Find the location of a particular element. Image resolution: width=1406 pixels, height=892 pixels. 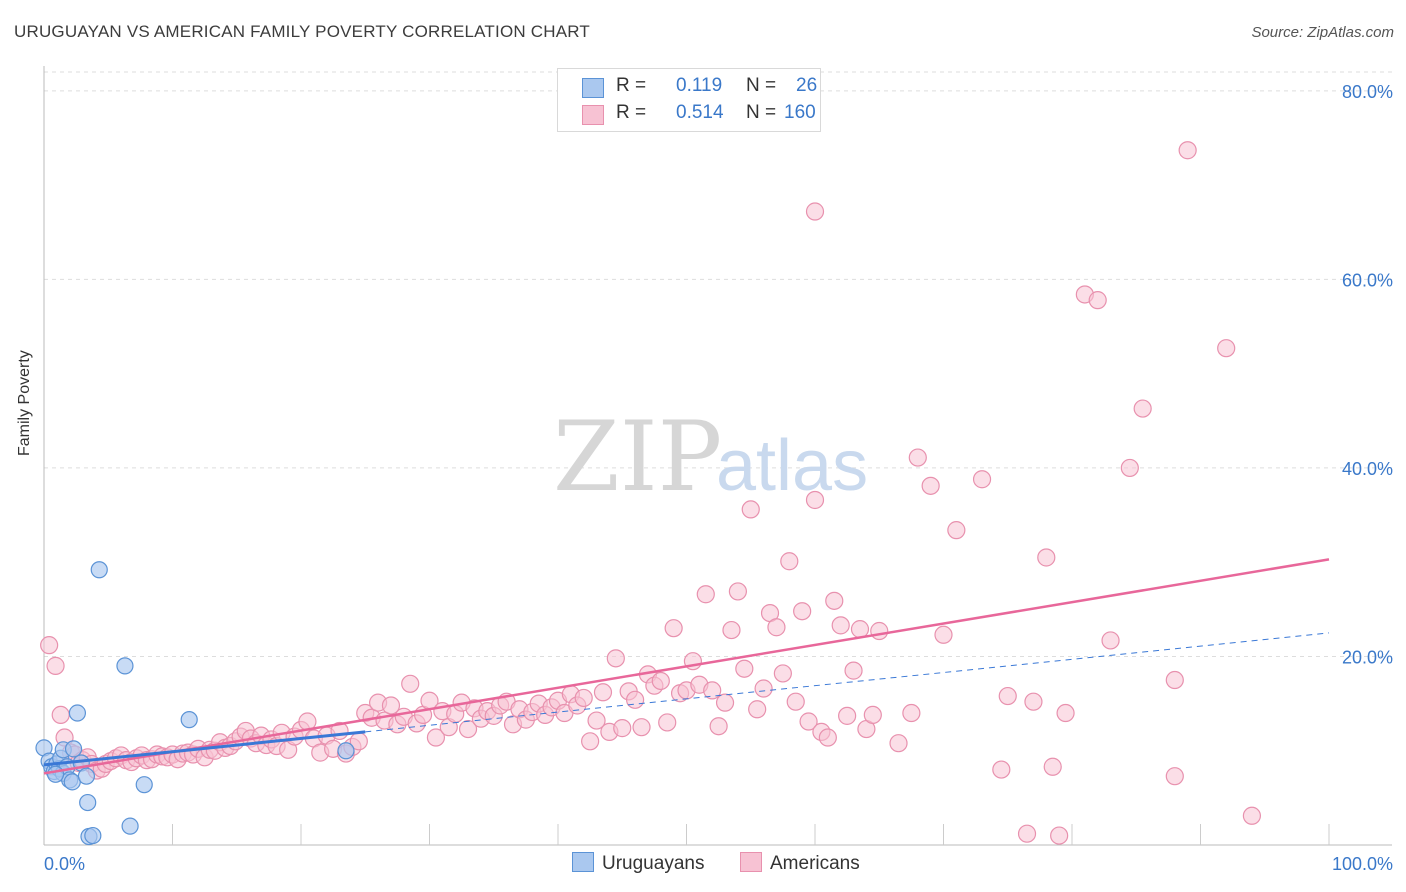

watermark-atlas: atlas is located at coordinates (792, 466).